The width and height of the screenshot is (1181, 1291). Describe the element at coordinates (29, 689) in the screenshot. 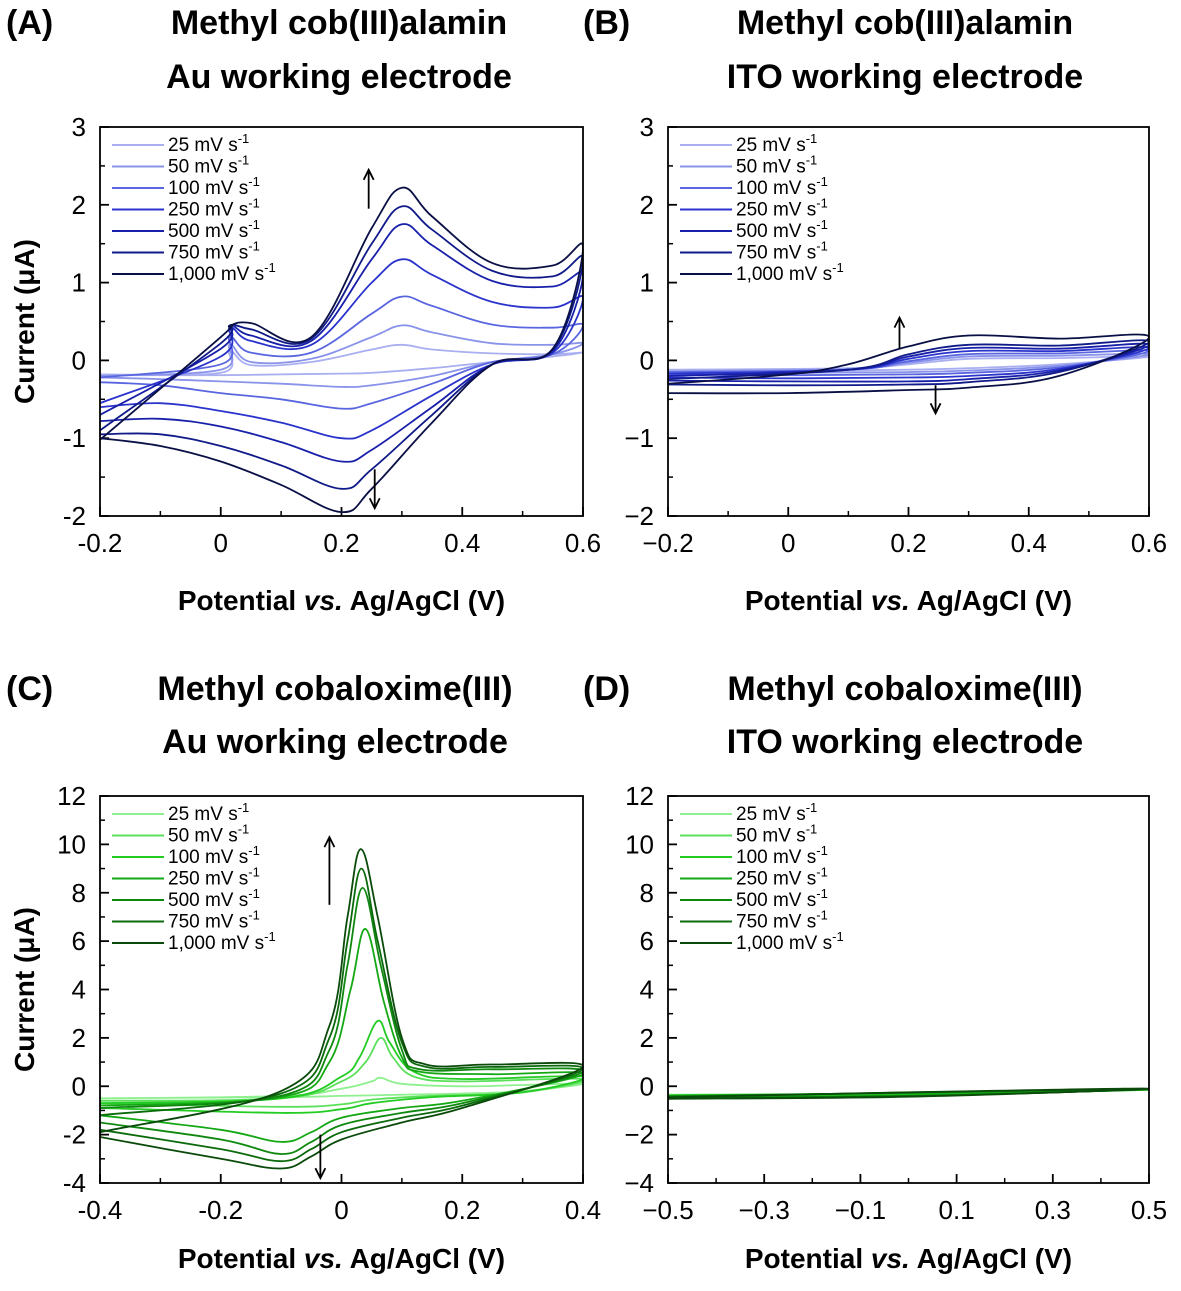

I see `panel-label: (C)` at that location.